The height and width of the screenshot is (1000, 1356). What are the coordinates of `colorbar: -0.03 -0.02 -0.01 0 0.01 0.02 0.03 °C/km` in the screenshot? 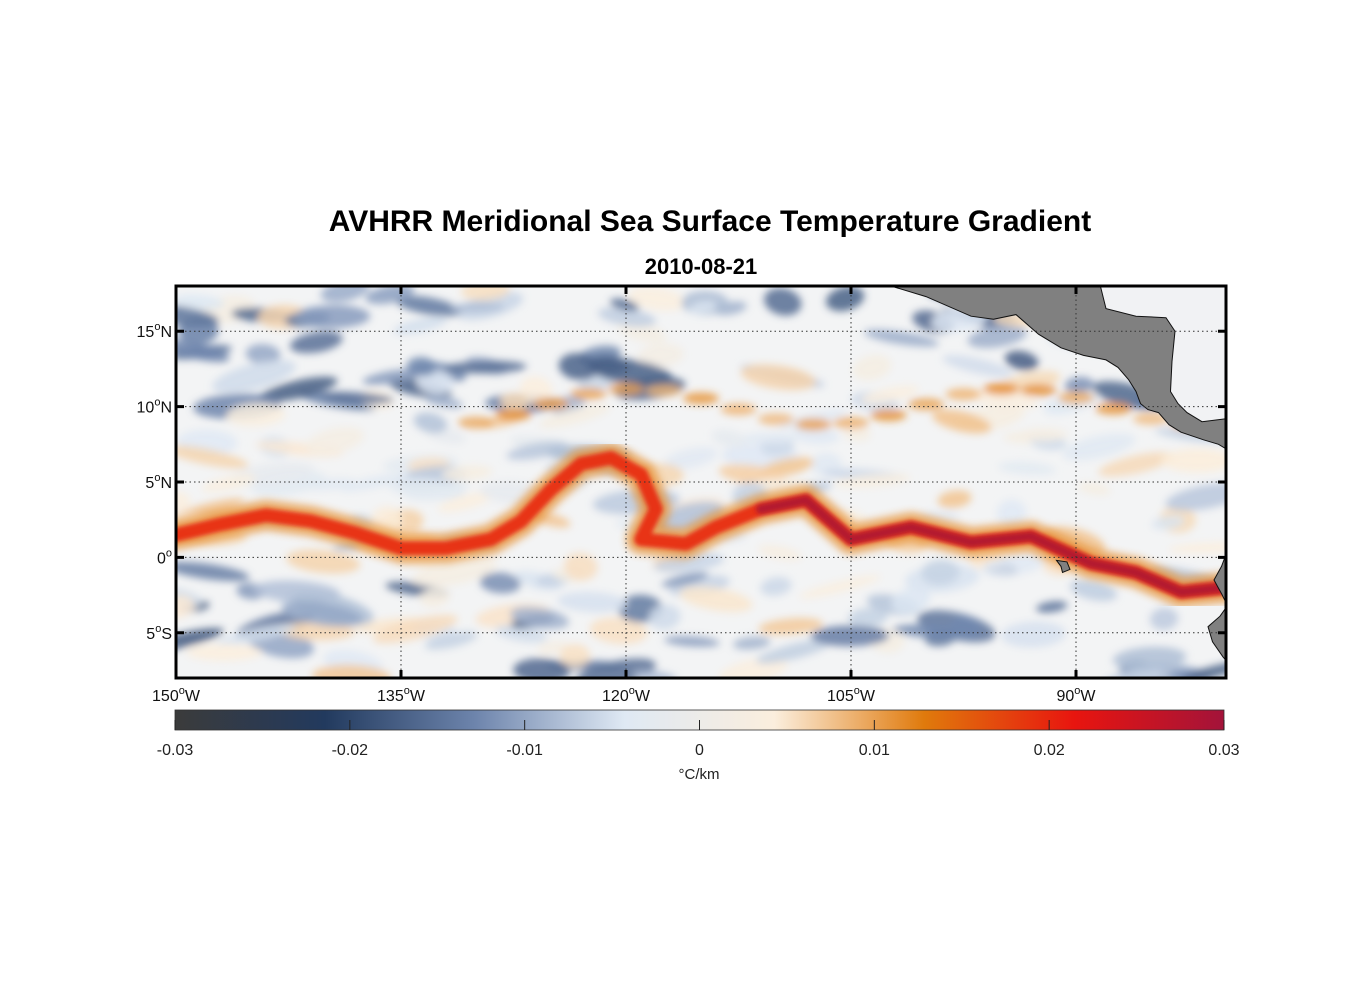 It's located at (698, 746).